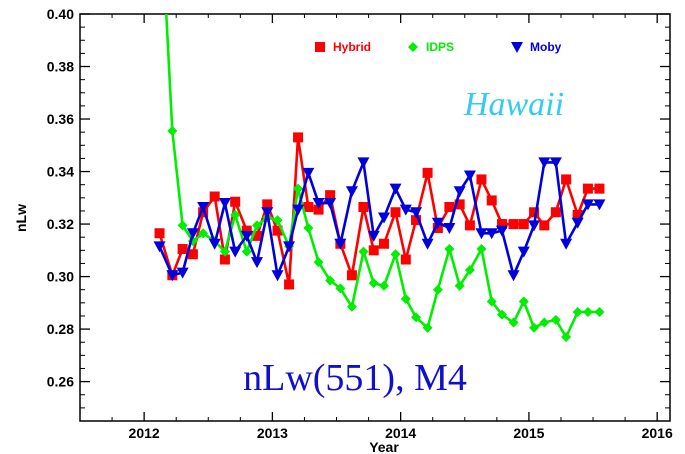  I want to click on y-tick-label: 0.26, so click(60, 382).